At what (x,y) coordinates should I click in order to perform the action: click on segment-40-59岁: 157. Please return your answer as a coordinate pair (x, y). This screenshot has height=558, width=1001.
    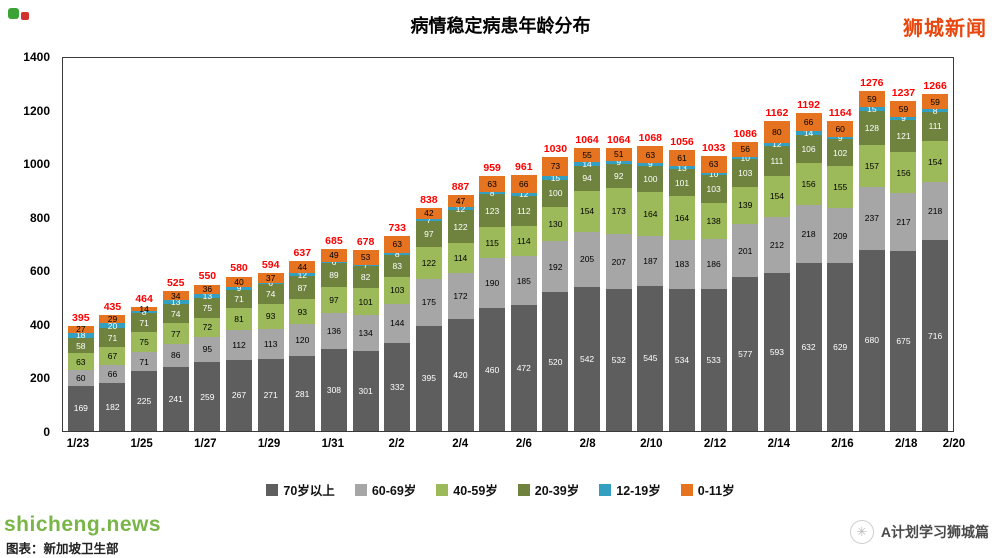
    Looking at the image, I should click on (871, 165).